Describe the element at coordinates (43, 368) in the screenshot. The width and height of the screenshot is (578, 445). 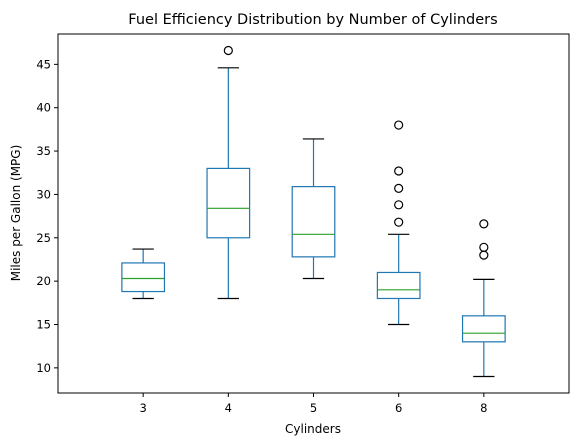
I see `y-tick-label: 10` at that location.